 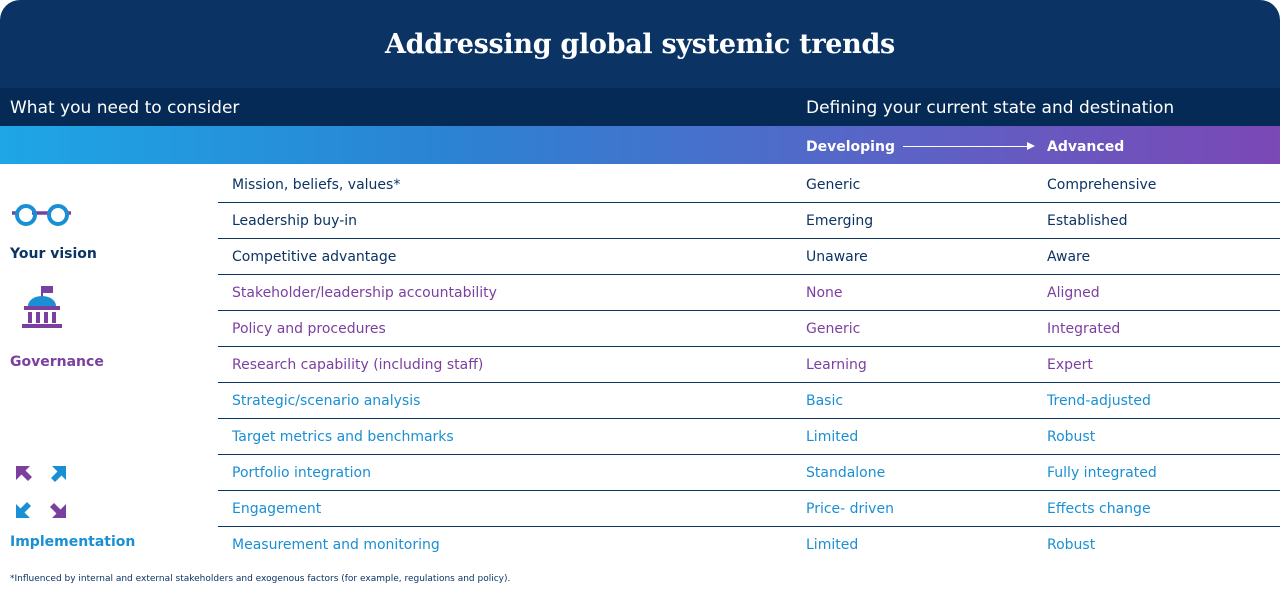 I want to click on row-item: Stakeholder/leadership accountability, so click(x=364, y=293).